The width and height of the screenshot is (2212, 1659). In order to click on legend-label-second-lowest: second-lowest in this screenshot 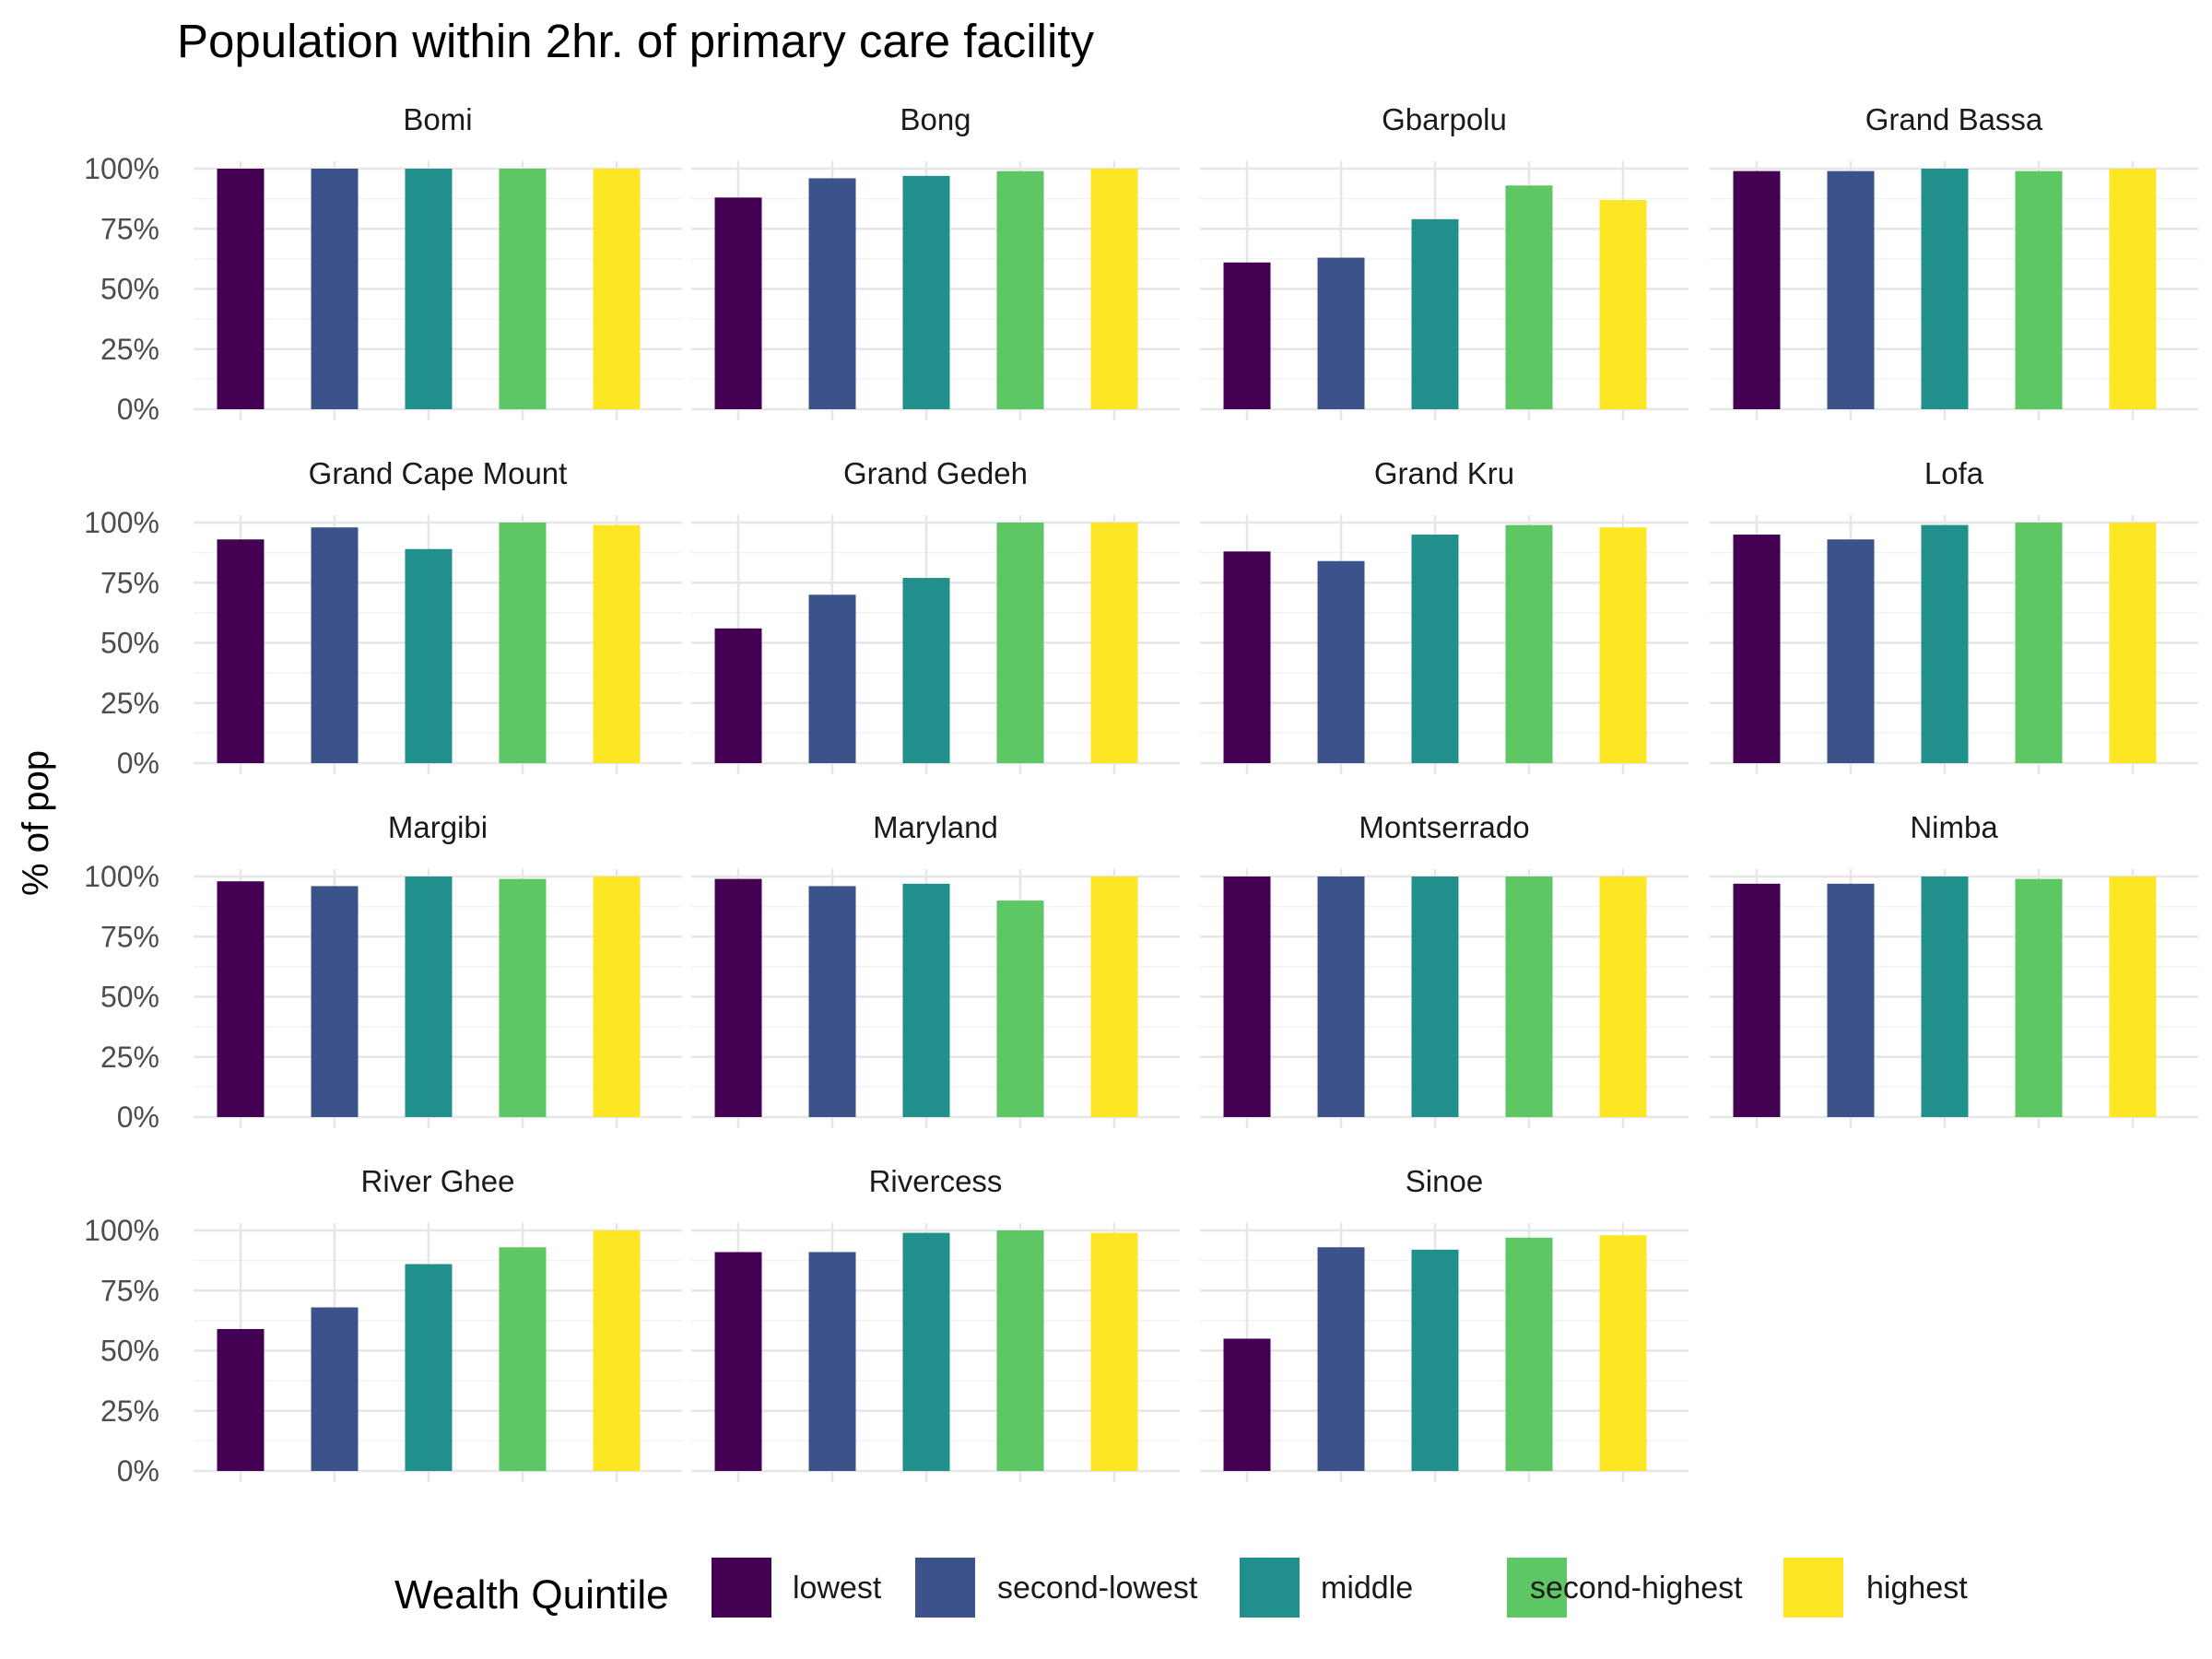, I will do `click(1097, 1588)`.